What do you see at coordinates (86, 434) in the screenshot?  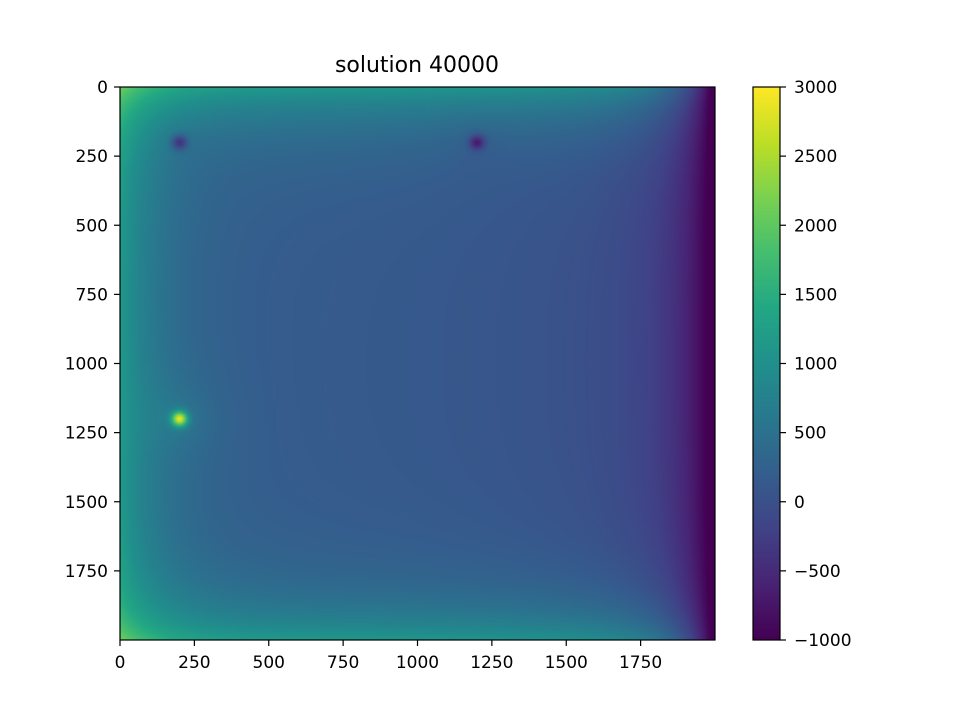 I see `y-tick-label: 1250` at bounding box center [86, 434].